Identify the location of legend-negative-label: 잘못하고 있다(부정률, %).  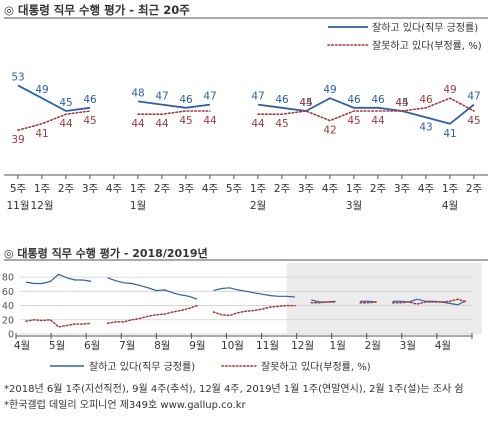
(427, 45).